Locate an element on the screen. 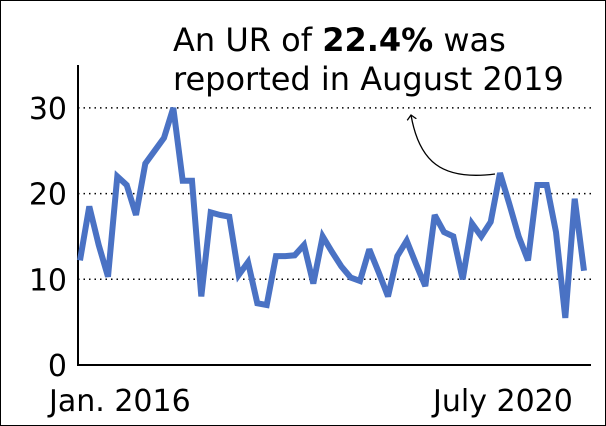 The image size is (606, 426). y-tick-label-0: 0 is located at coordinates (57, 366).